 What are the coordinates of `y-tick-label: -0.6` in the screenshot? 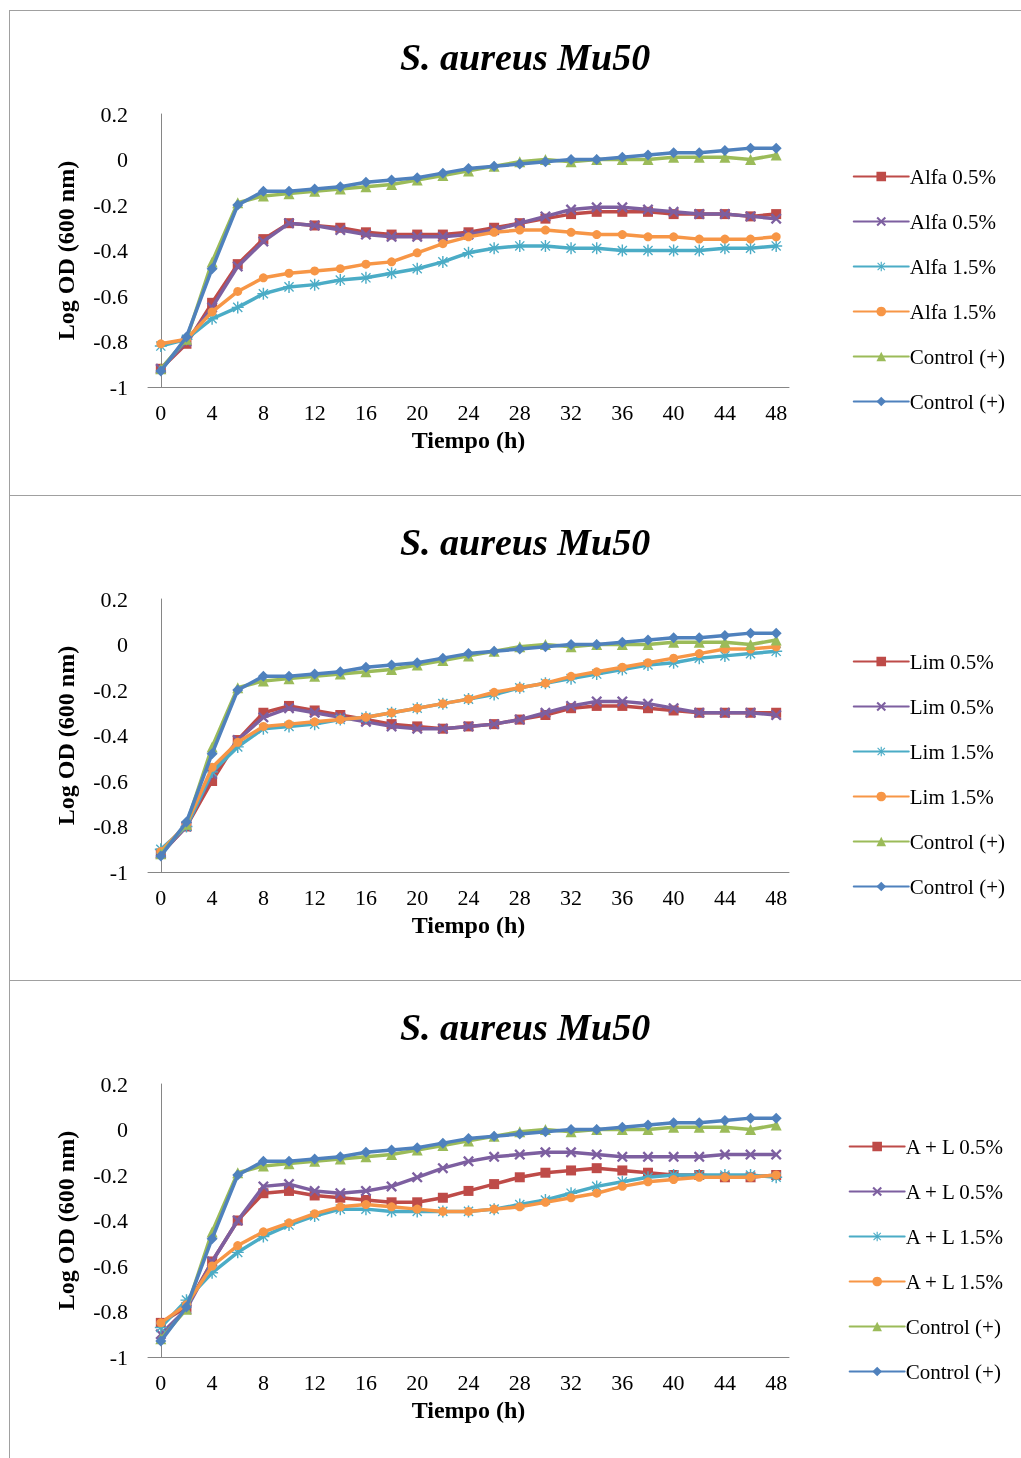 It's located at (110, 296).